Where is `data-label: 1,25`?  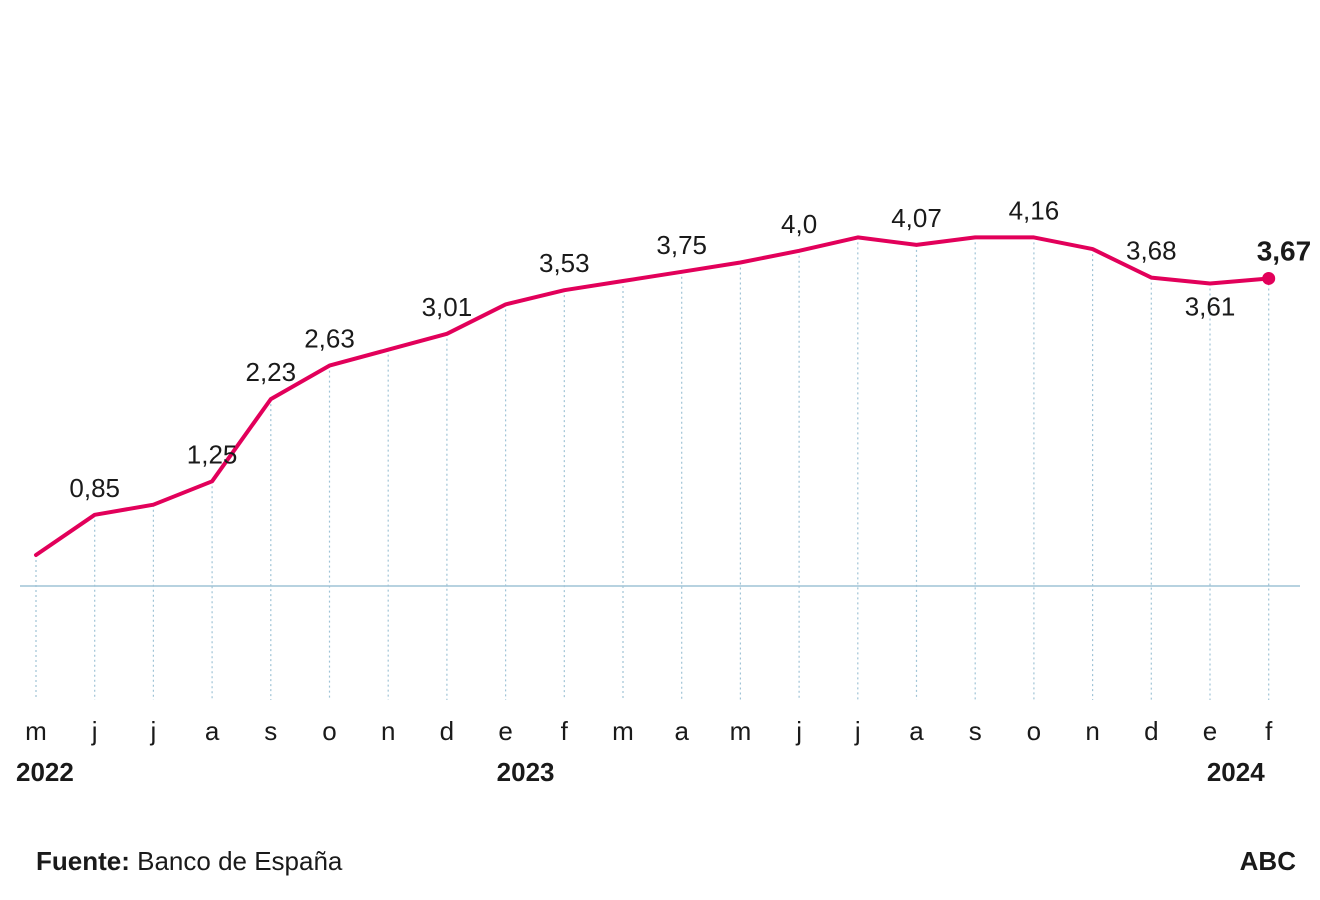
data-label: 1,25 is located at coordinates (212, 454).